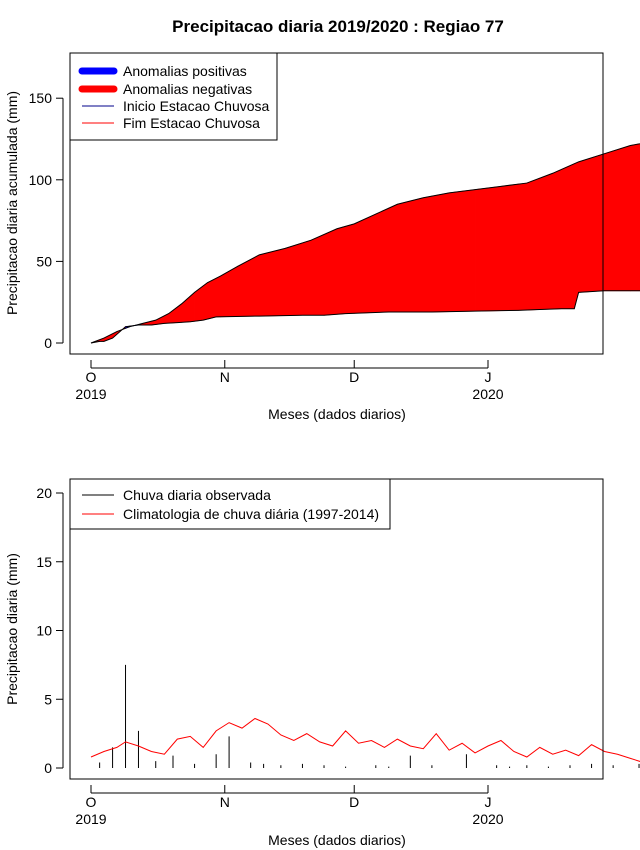  What do you see at coordinates (44, 493) in the screenshot?
I see `y-tick-label: 20` at bounding box center [44, 493].